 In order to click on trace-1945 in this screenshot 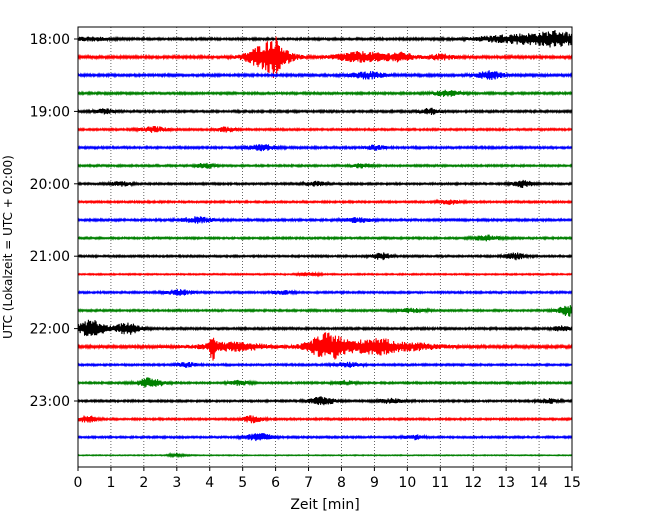, I will do `click(325, 165)`.